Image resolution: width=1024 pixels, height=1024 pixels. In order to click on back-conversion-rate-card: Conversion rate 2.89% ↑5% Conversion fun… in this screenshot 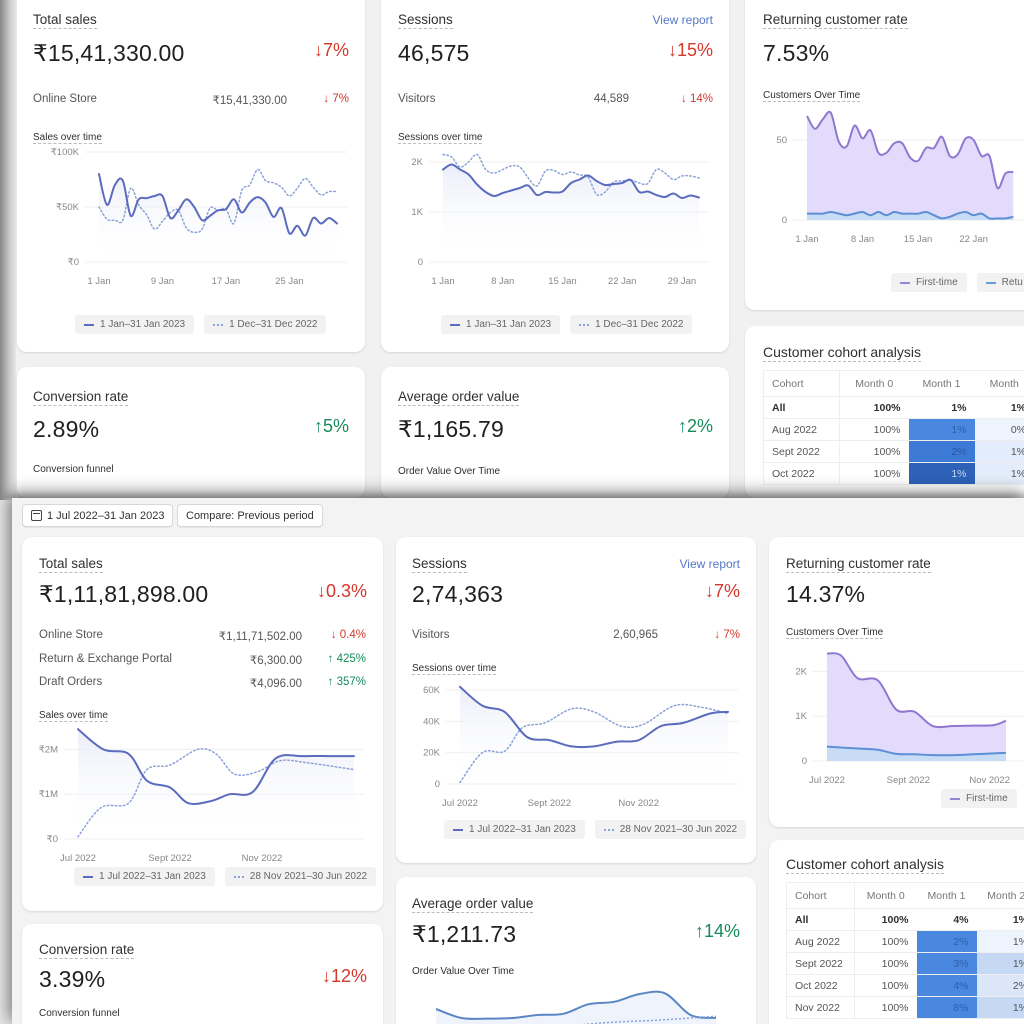, I will do `click(191, 432)`.